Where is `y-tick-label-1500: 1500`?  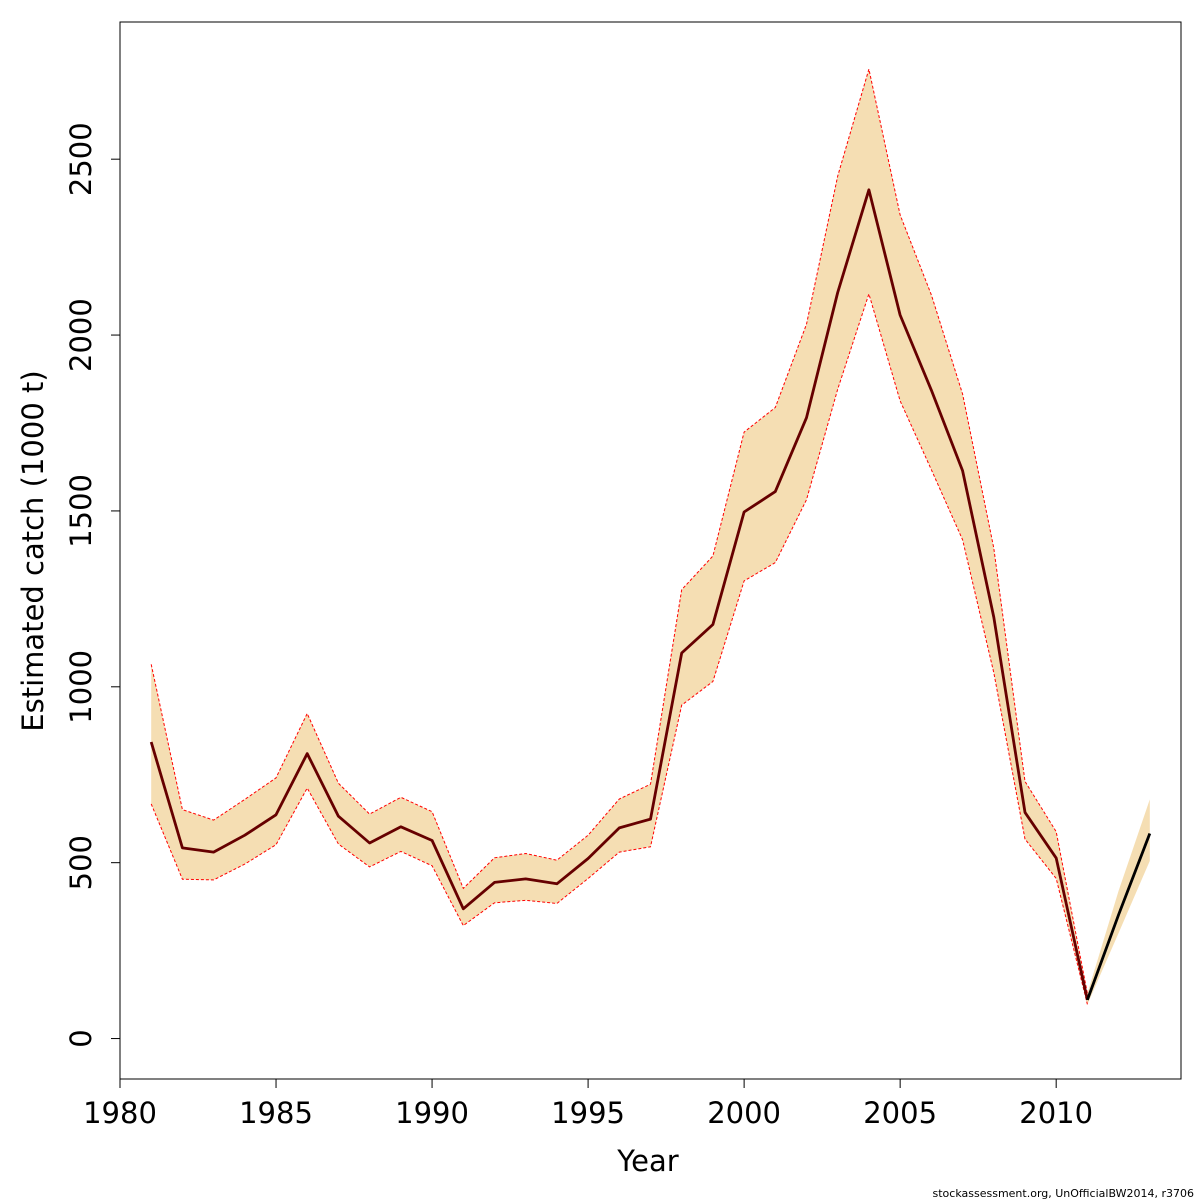 y-tick-label-1500: 1500 is located at coordinates (81, 511).